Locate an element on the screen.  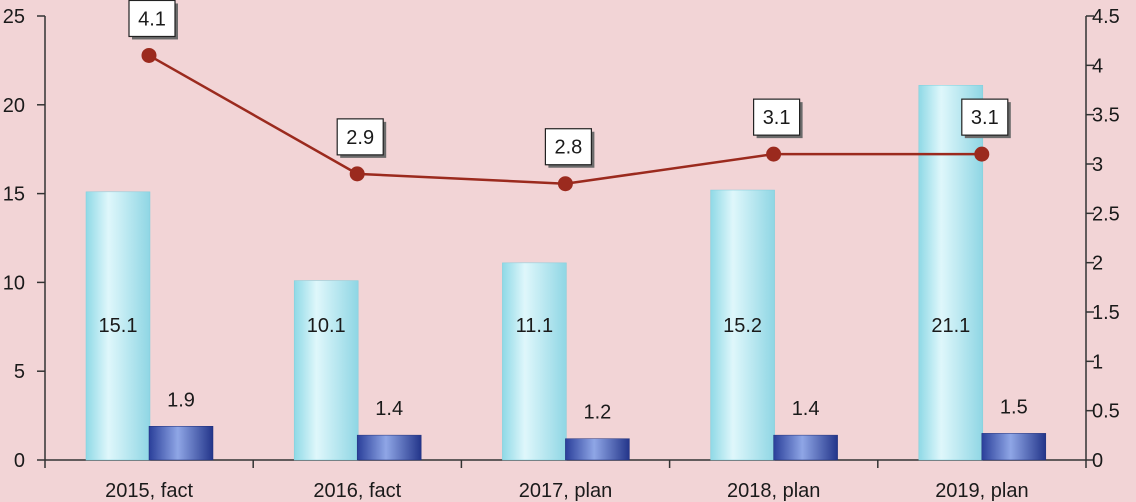
left-tick-label: 25 is located at coordinates (14, 17).